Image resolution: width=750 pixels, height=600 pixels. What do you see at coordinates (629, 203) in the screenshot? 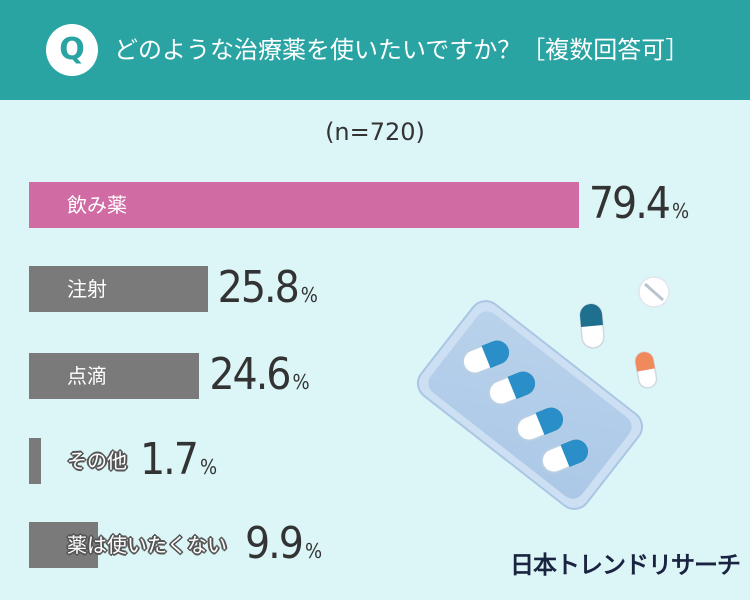
I see `value-number: 79.4` at bounding box center [629, 203].